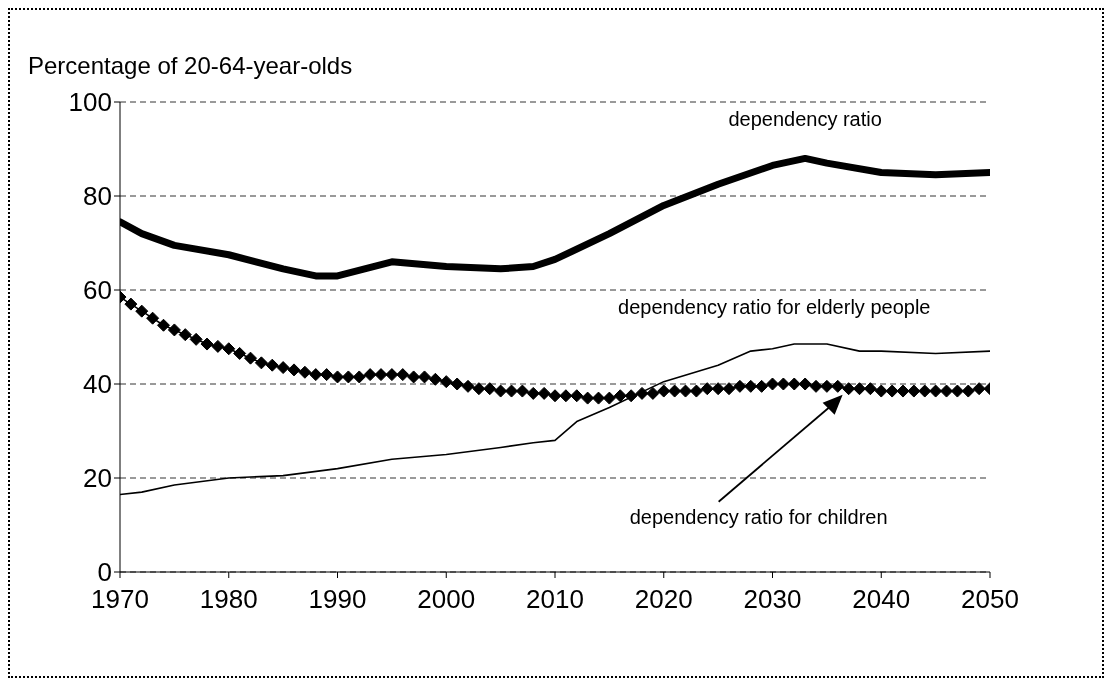 The width and height of the screenshot is (1116, 690). Describe the element at coordinates (758, 516) in the screenshot. I see `text: dependency ratio for children` at that location.